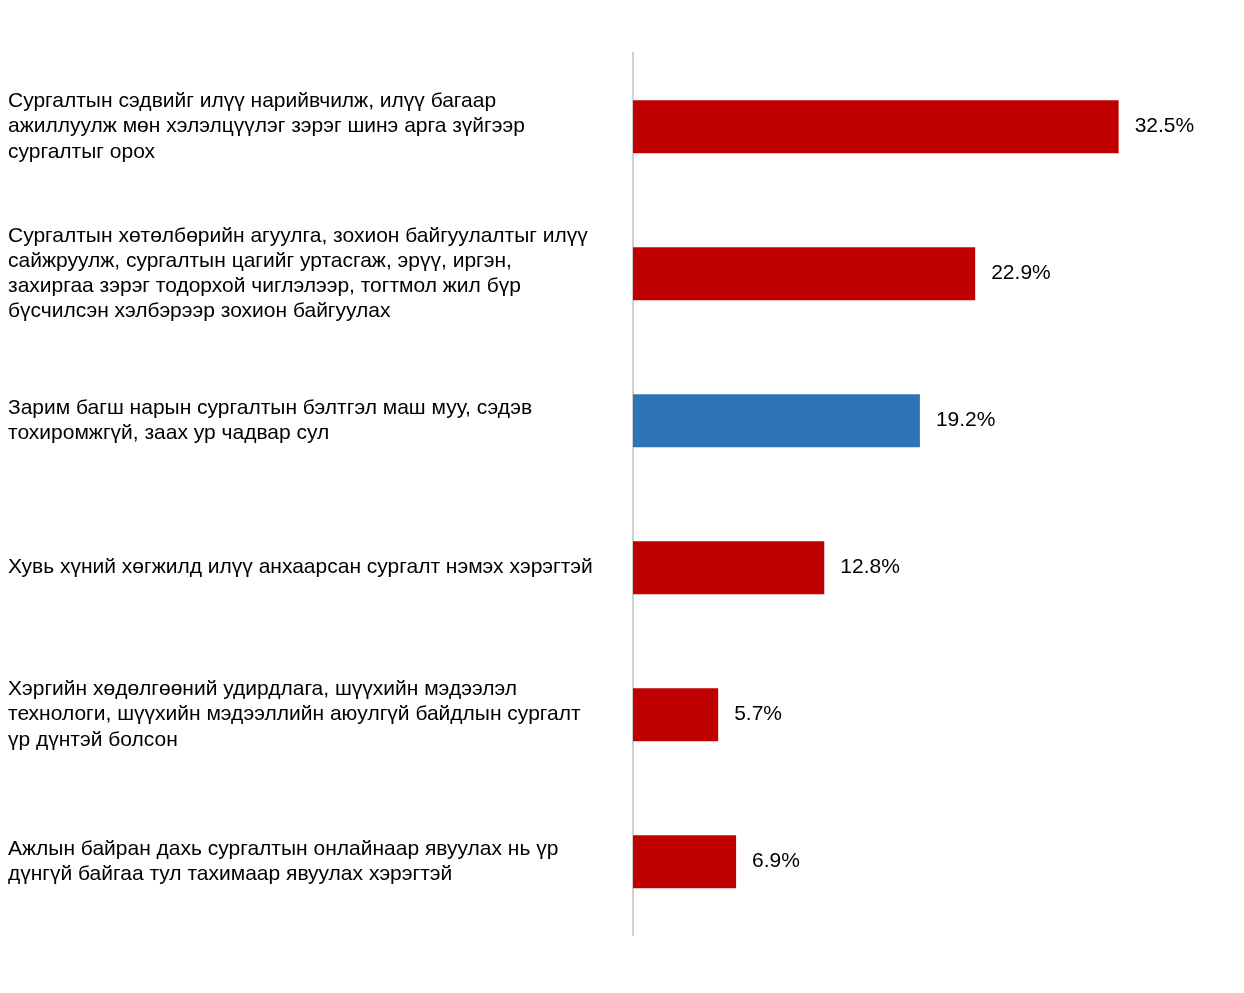  I want to click on data-label: 12.8%, so click(870, 566).